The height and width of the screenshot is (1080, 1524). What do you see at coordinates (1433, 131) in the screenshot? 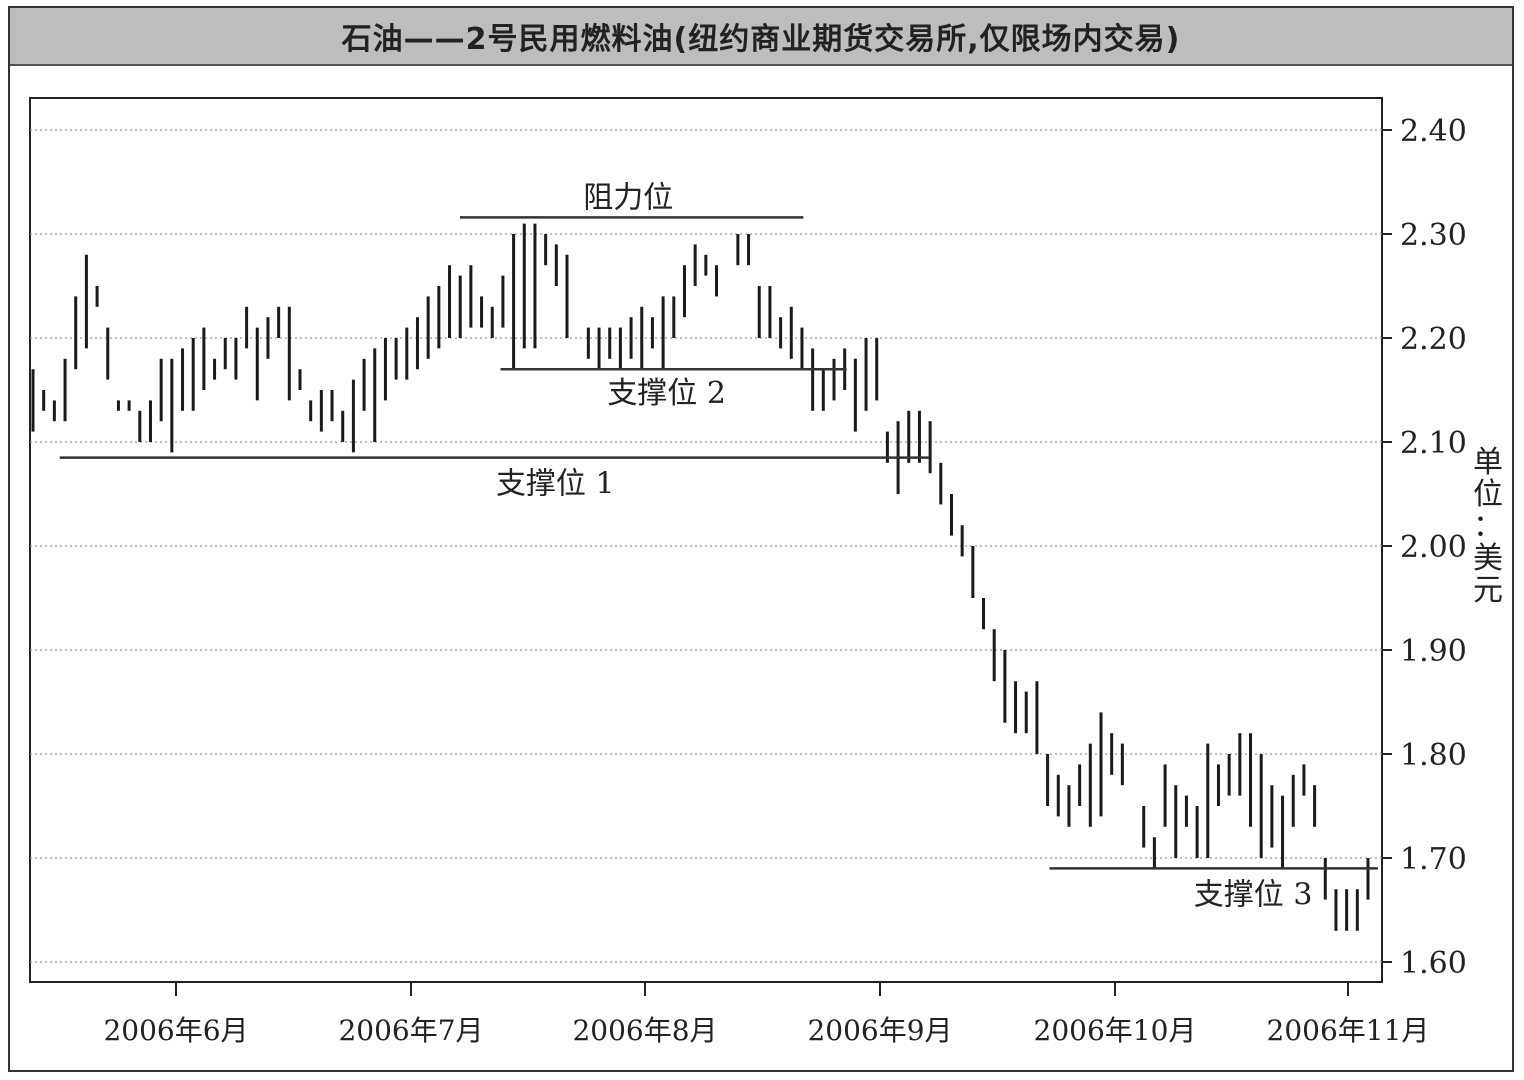
I see `y-tick-label: 2.40` at bounding box center [1433, 131].